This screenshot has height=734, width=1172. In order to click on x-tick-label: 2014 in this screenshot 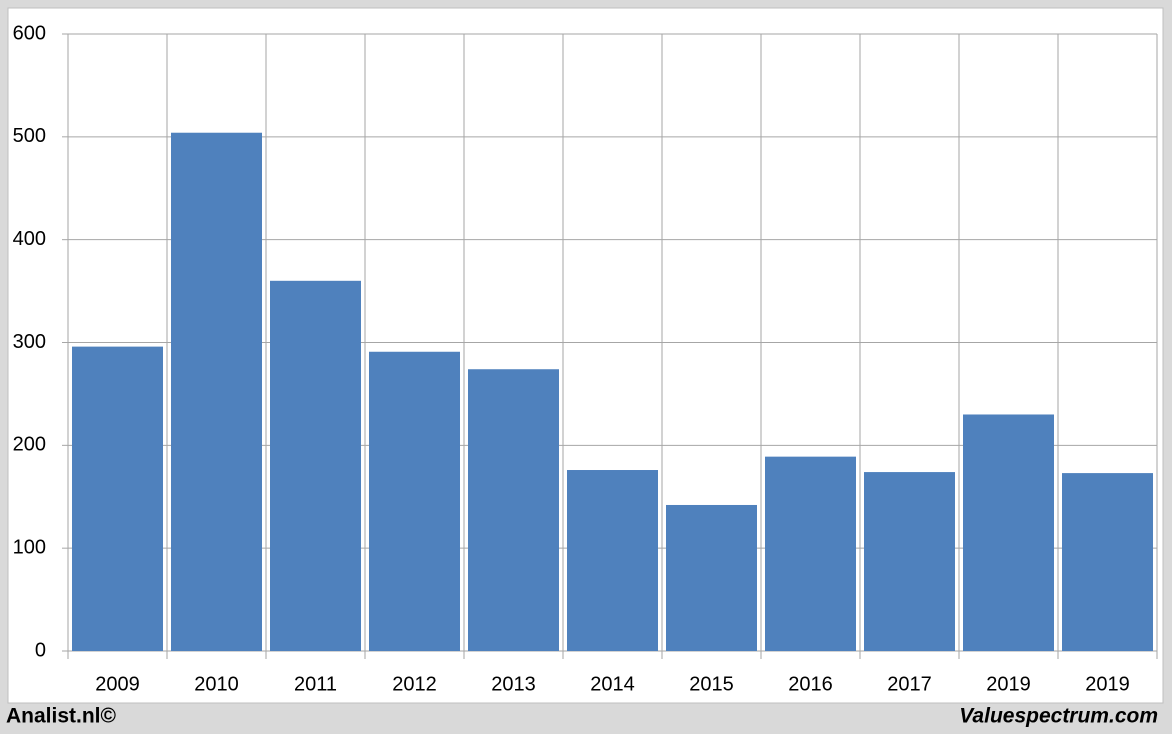, I will do `click(612, 684)`.